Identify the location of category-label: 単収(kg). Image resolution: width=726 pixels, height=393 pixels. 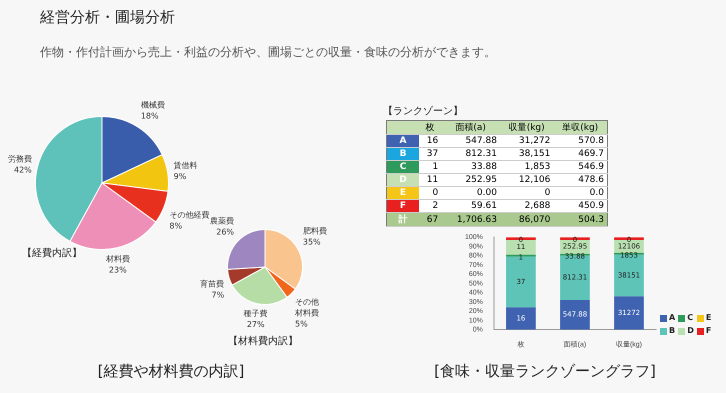
(580, 127).